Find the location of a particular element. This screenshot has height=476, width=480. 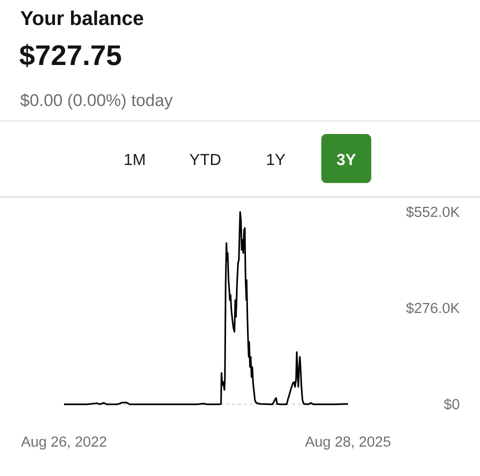

text: 1Y is located at coordinates (276, 159).